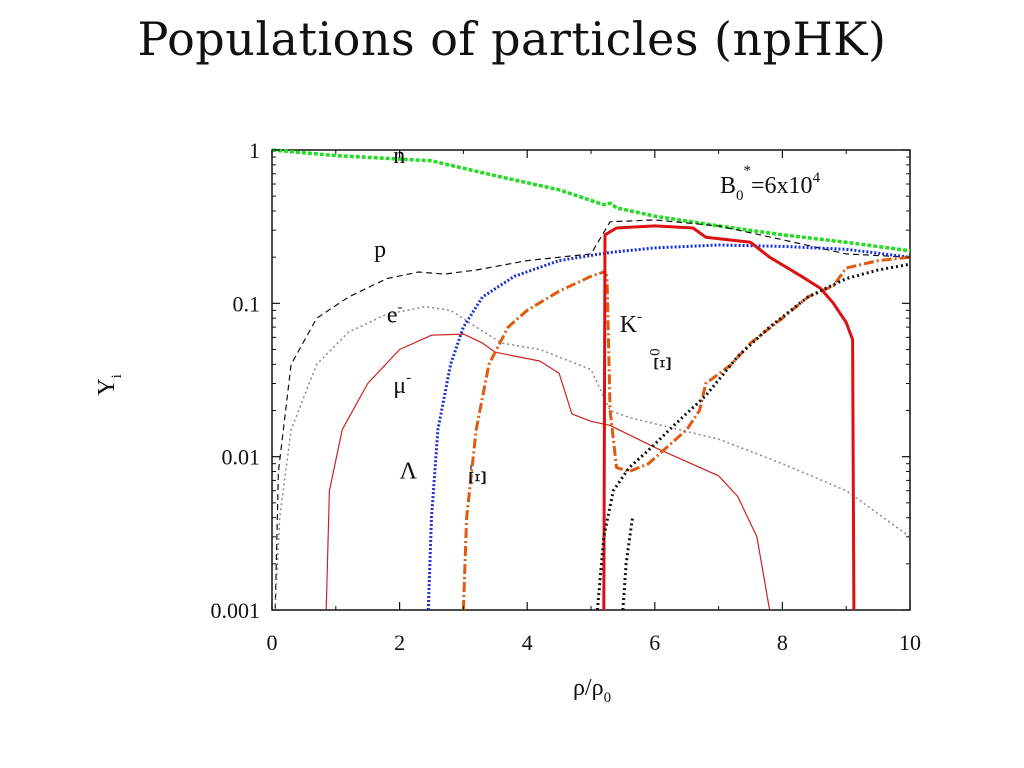  What do you see at coordinates (409, 472) in the screenshot?
I see `curve-label: Λ` at bounding box center [409, 472].